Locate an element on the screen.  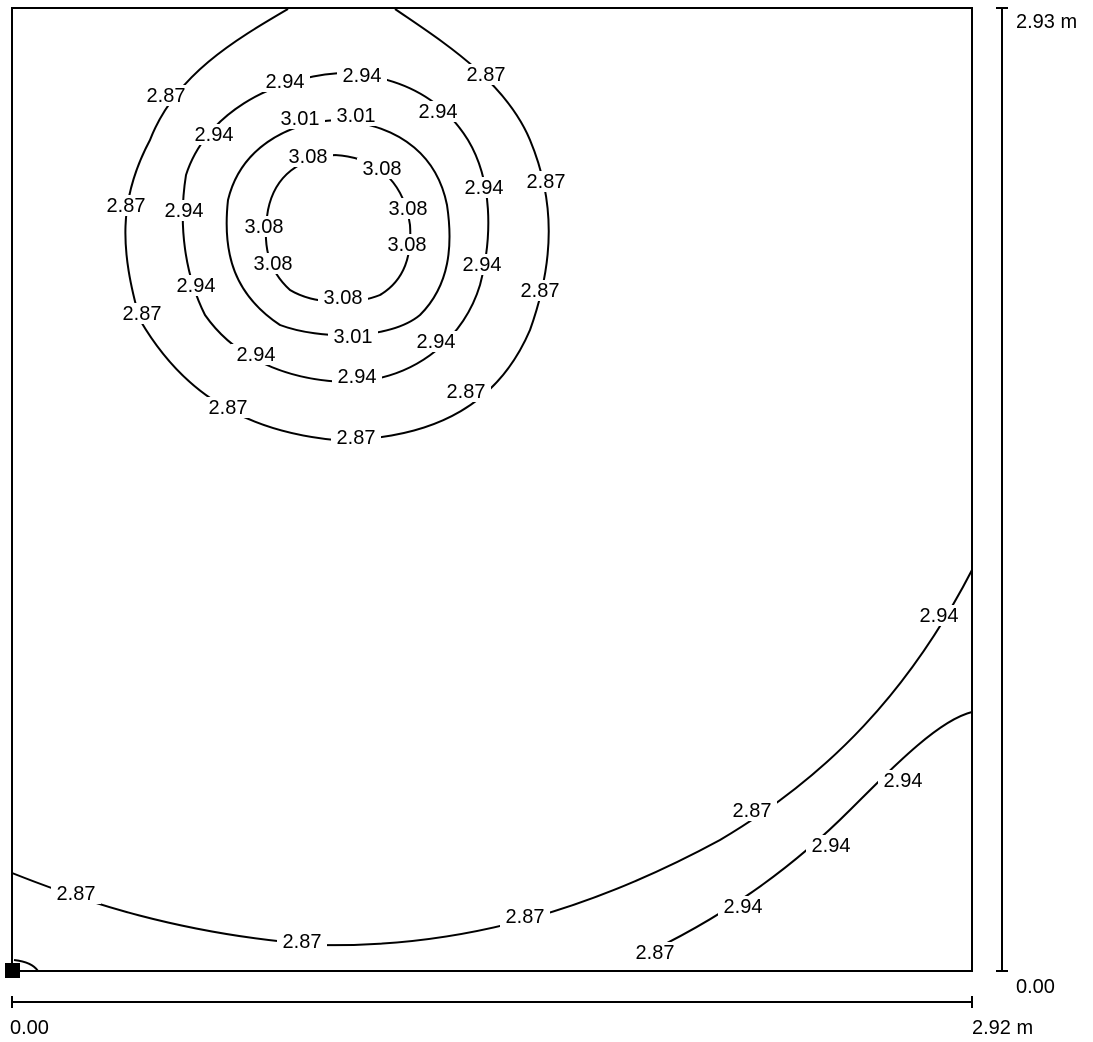
x-axis: 0.00 2.92 m is located at coordinates (521, 1017).